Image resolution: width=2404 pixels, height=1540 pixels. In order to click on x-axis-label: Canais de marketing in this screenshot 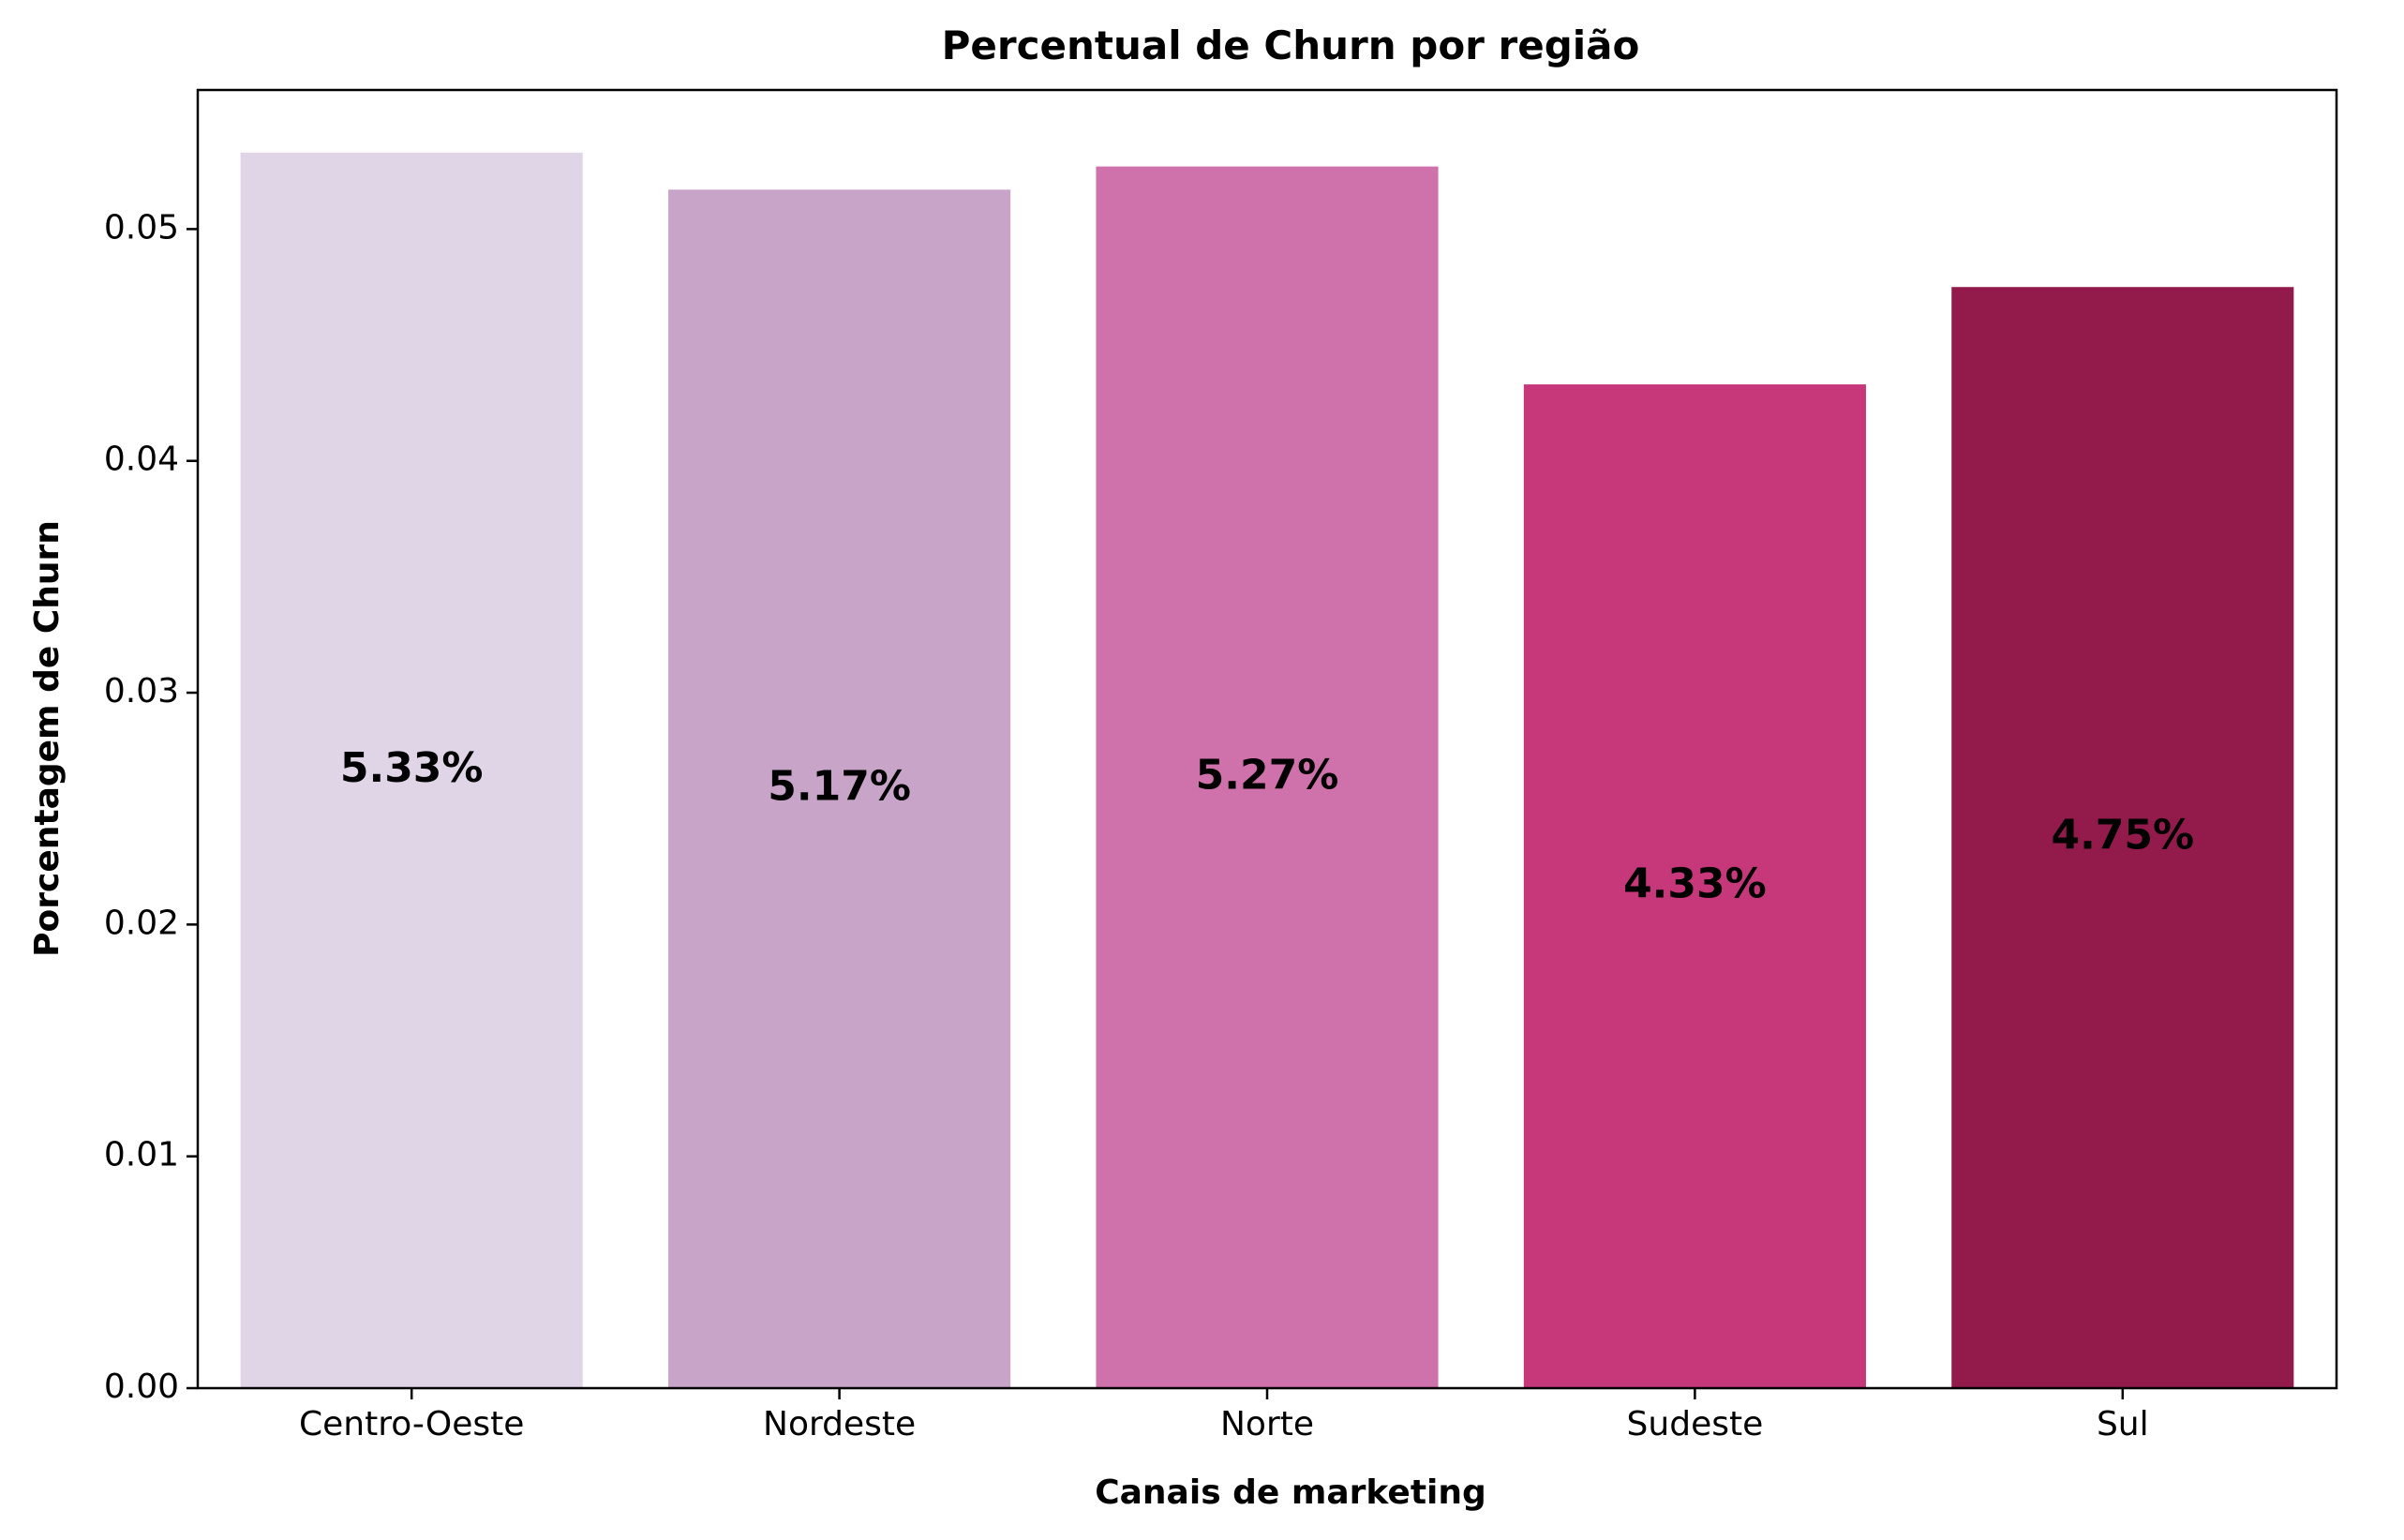, I will do `click(1290, 1492)`.